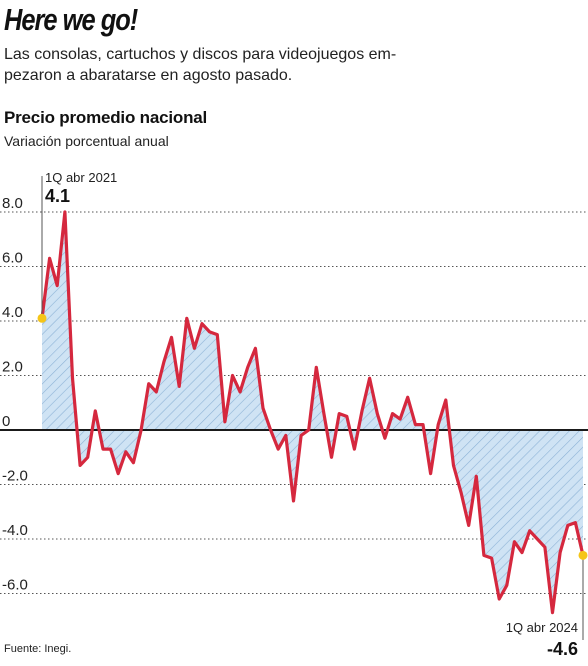 This screenshot has width=588, height=666. What do you see at coordinates (12, 203) in the screenshot?
I see `y-tick-label: 8.0` at bounding box center [12, 203].